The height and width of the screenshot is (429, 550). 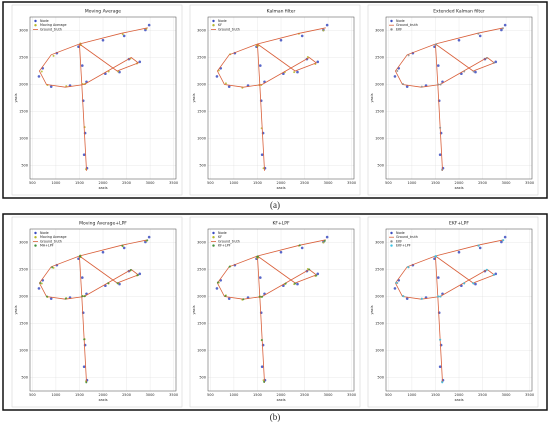 I want to click on trajectory-line, so click(x=93, y=99).